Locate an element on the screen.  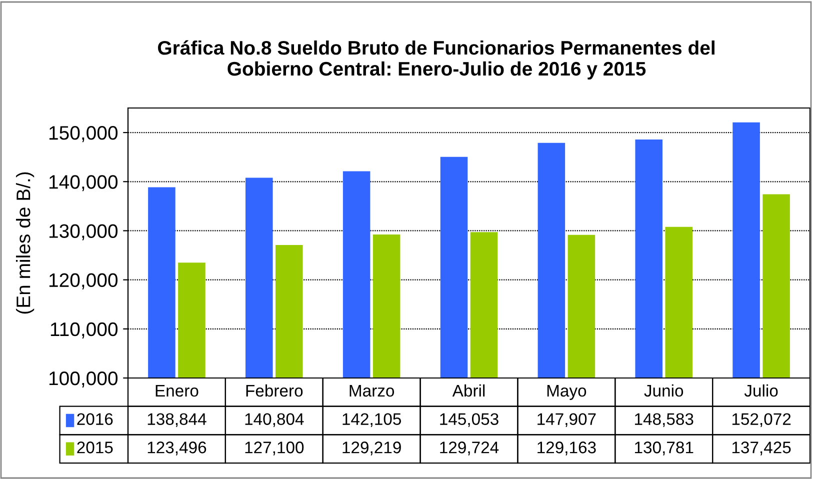
y-tick-label: 140,000 is located at coordinates (83, 183).